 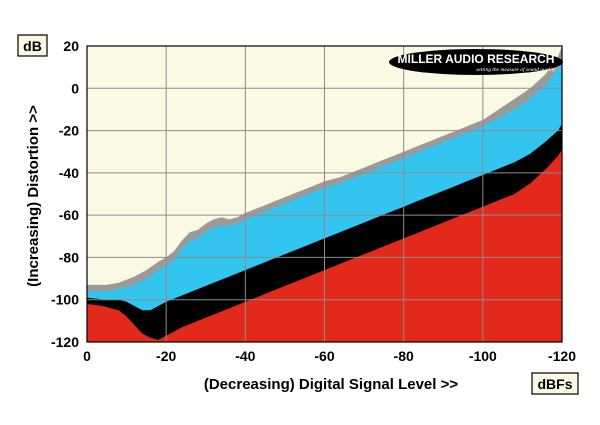 I want to click on y-tick-labels: 20 0 -20 -40 -60 -80 -100 -120, so click(x=65, y=194).